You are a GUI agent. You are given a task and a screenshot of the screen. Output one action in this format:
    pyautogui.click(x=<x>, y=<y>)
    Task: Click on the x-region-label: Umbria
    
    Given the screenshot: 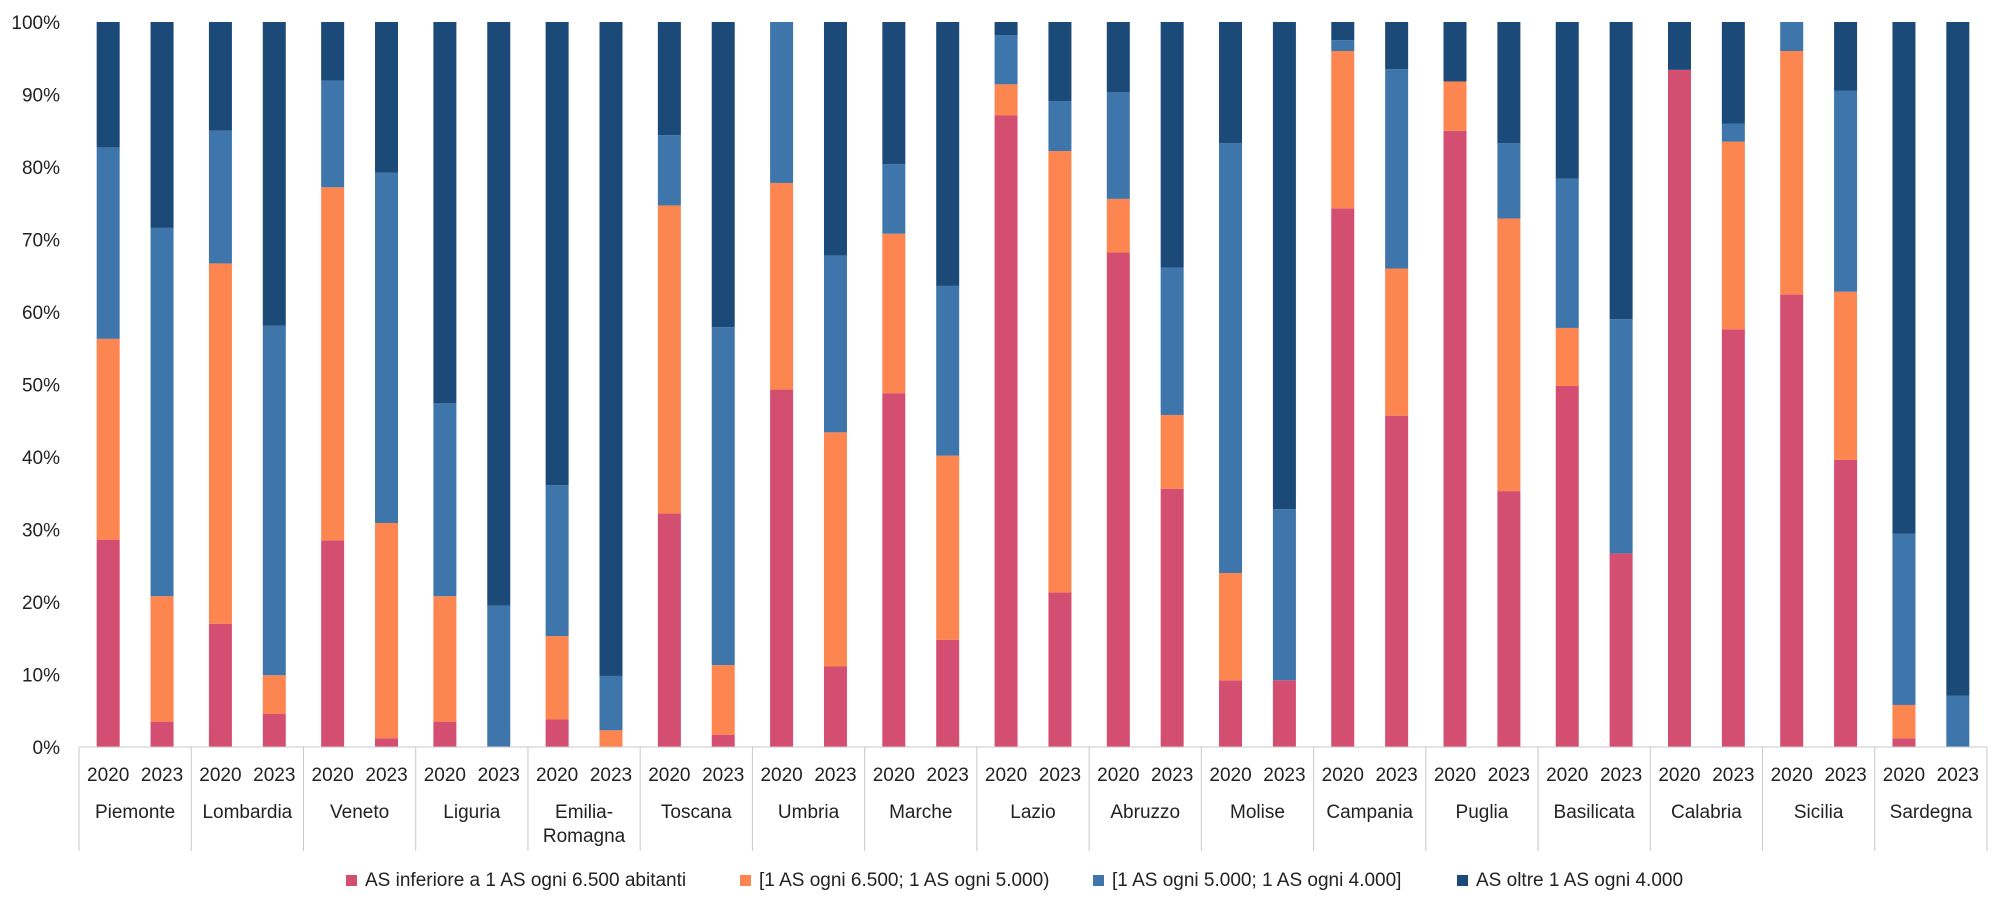 What is the action you would take?
    pyautogui.click(x=809, y=812)
    